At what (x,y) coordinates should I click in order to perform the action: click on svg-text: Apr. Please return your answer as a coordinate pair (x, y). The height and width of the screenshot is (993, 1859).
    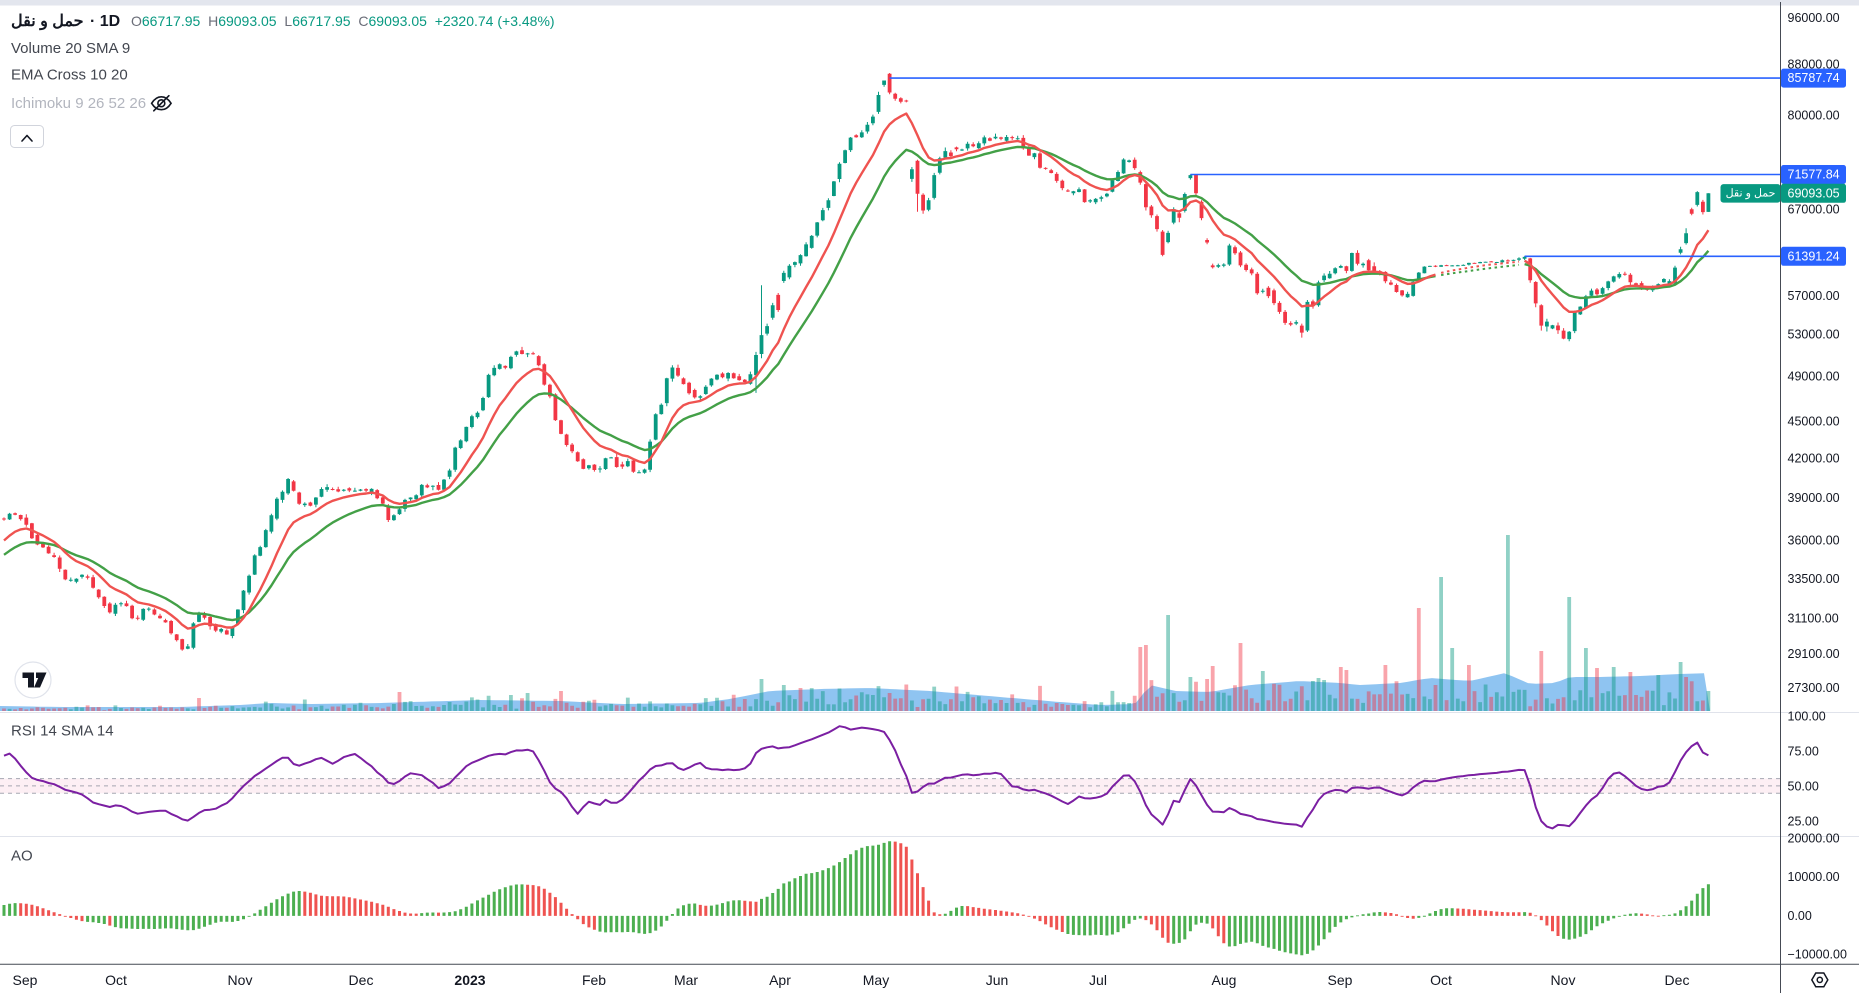
    Looking at the image, I should click on (780, 980).